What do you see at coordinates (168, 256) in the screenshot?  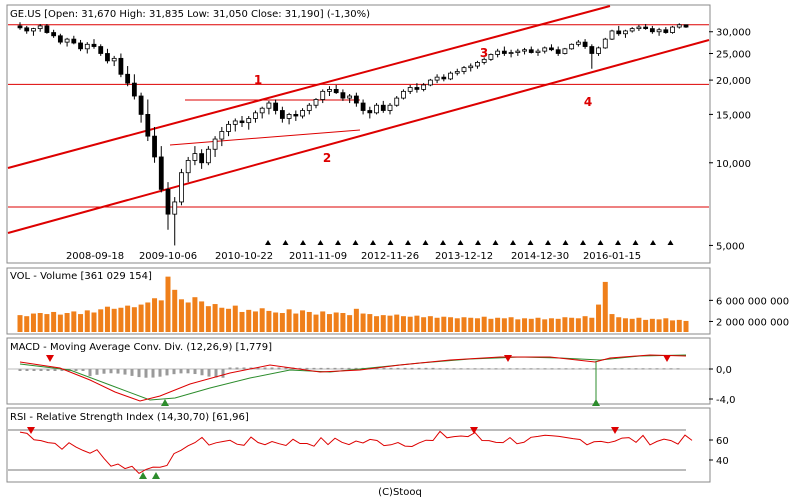 I see `date-tick-label: 2009-10-06` at bounding box center [168, 256].